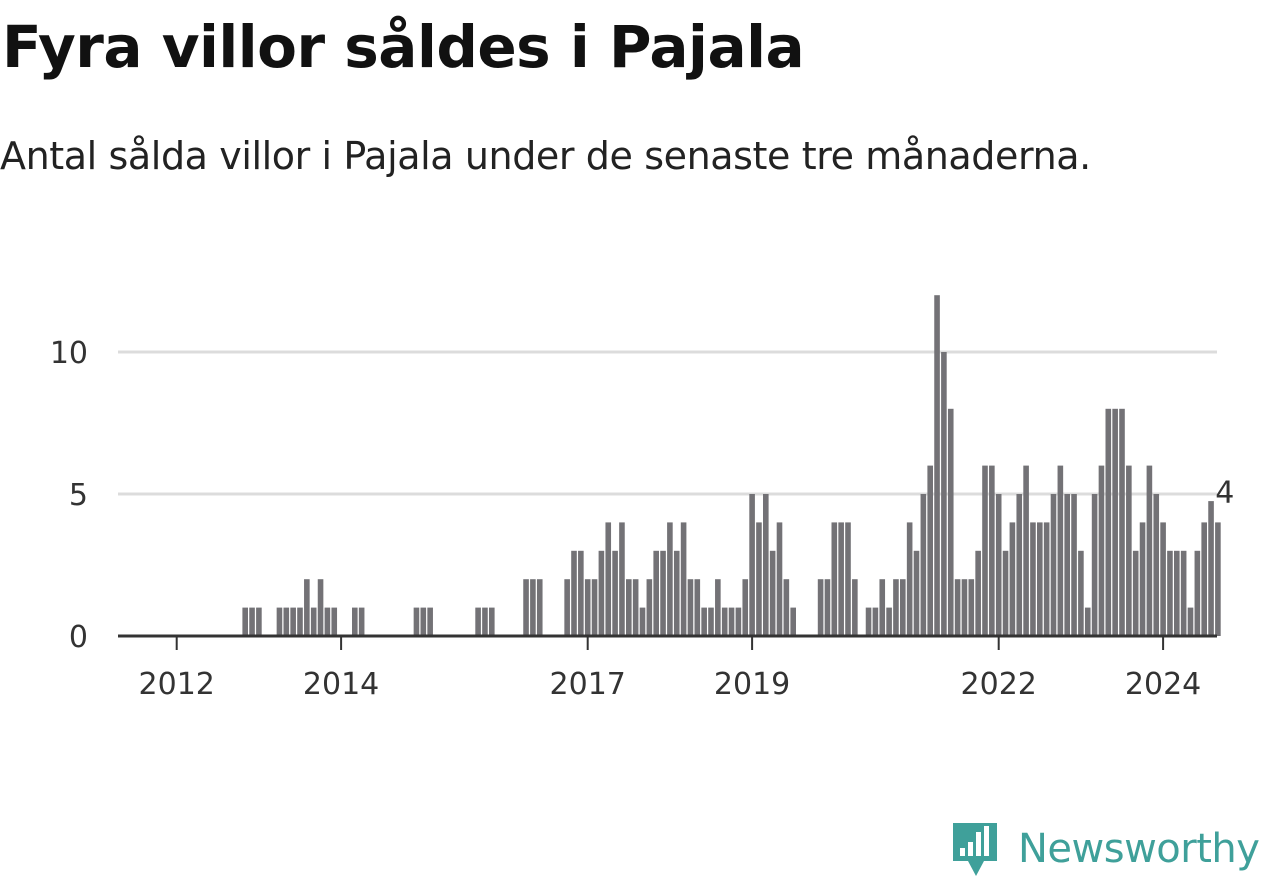 Image resolution: width=1262 pixels, height=880 pixels. I want to click on gridlines, so click(667, 423).